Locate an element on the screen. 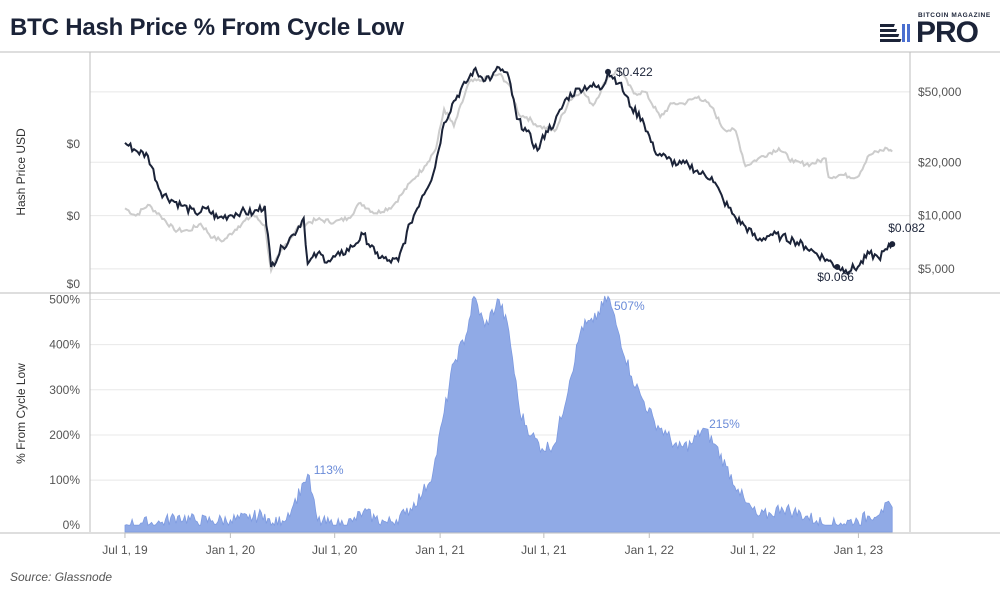 This screenshot has width=1000, height=600. x-tick-label: Jan 1, 23 is located at coordinates (859, 550).